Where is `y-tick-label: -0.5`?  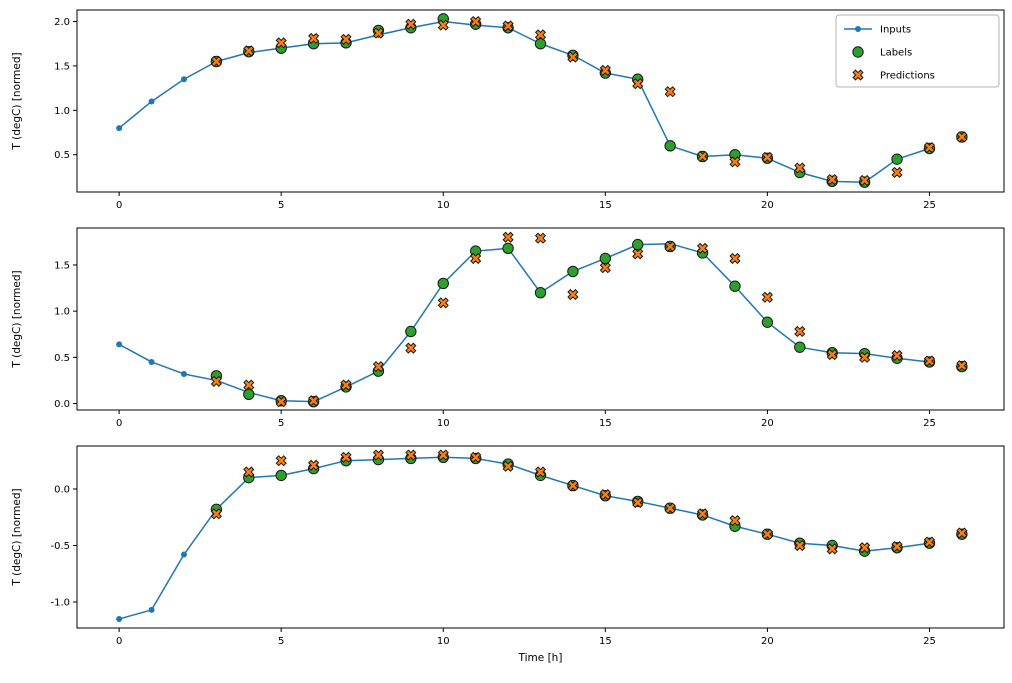
y-tick-label: -0.5 is located at coordinates (60, 546).